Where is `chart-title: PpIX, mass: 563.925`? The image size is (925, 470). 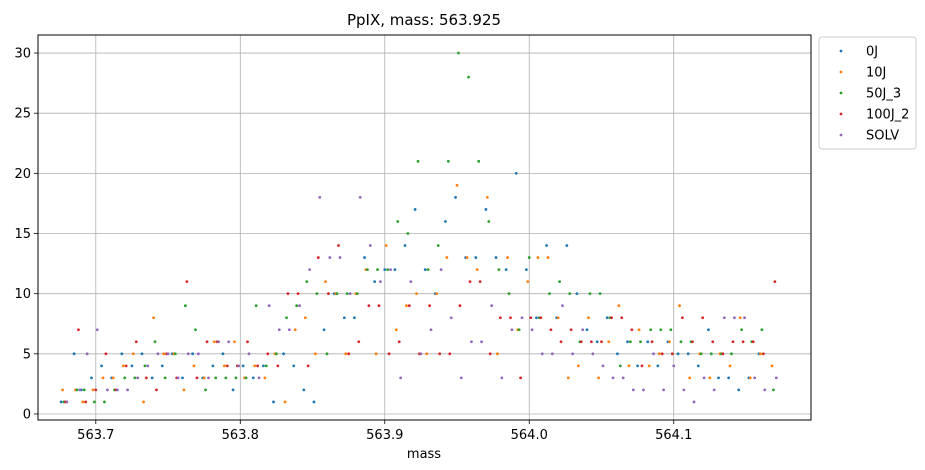 chart-title: PpIX, mass: 563.925 is located at coordinates (424, 20).